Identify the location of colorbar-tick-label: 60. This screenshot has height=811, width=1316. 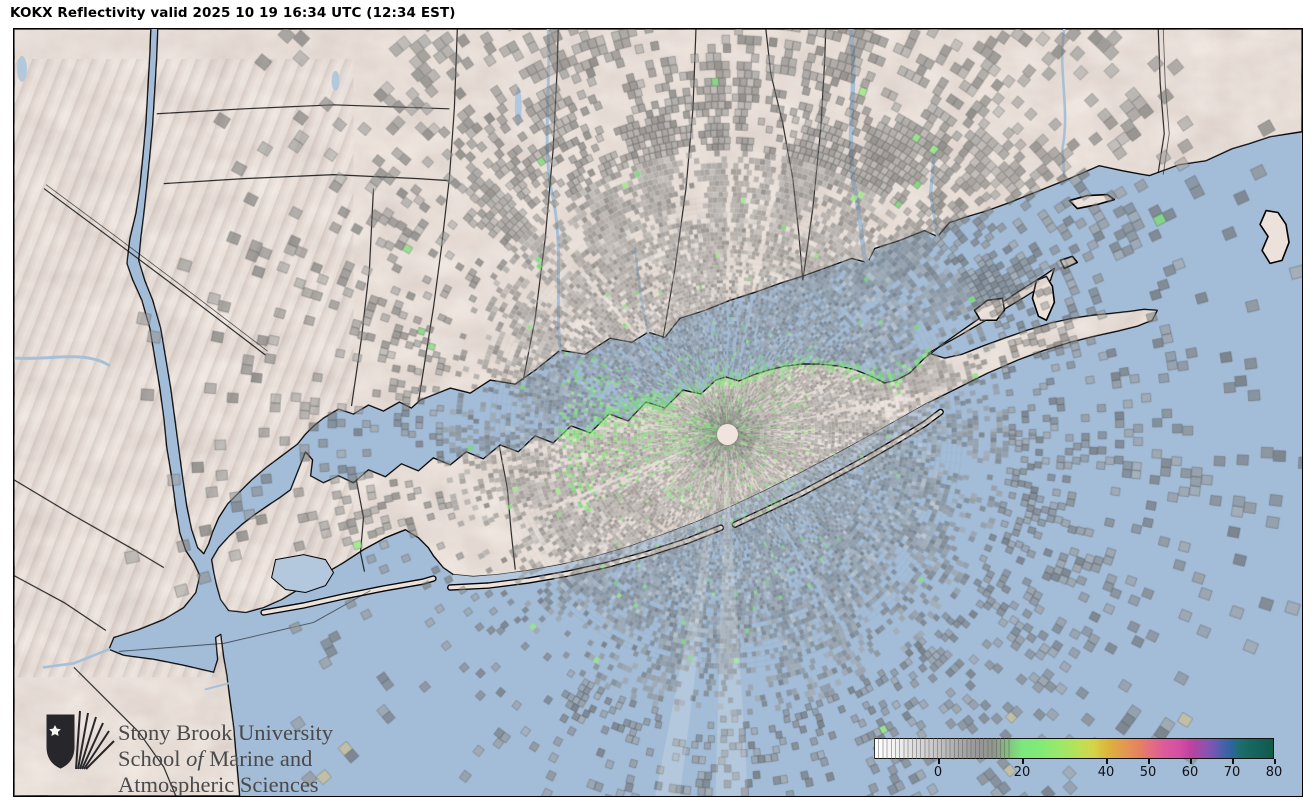
(1190, 772).